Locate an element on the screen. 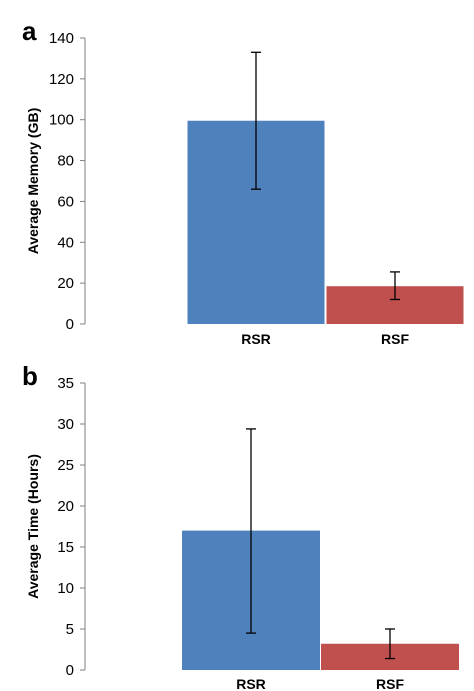 The height and width of the screenshot is (691, 474). panel-b-category-label: RSF is located at coordinates (390, 683).